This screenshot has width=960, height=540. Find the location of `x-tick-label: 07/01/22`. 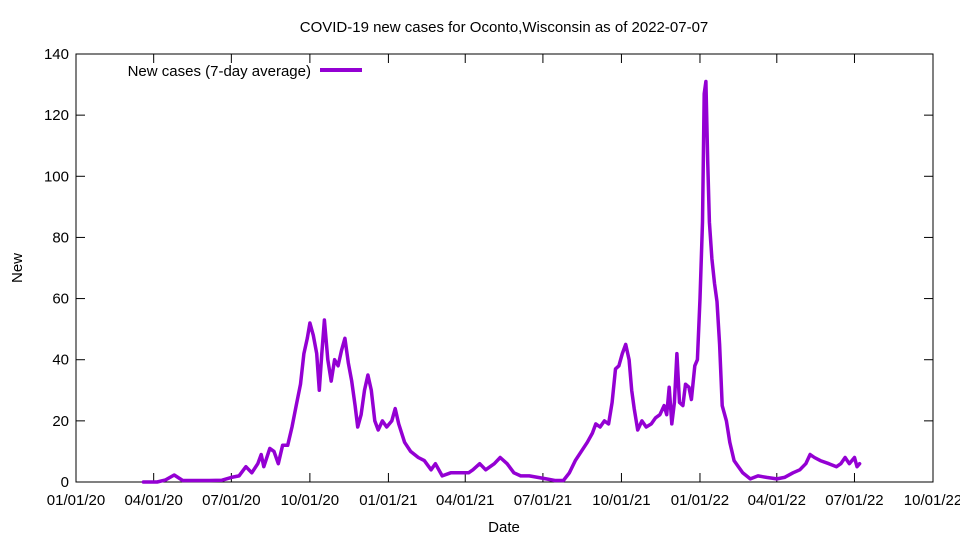

x-tick-label: 07/01/22 is located at coordinates (854, 500).